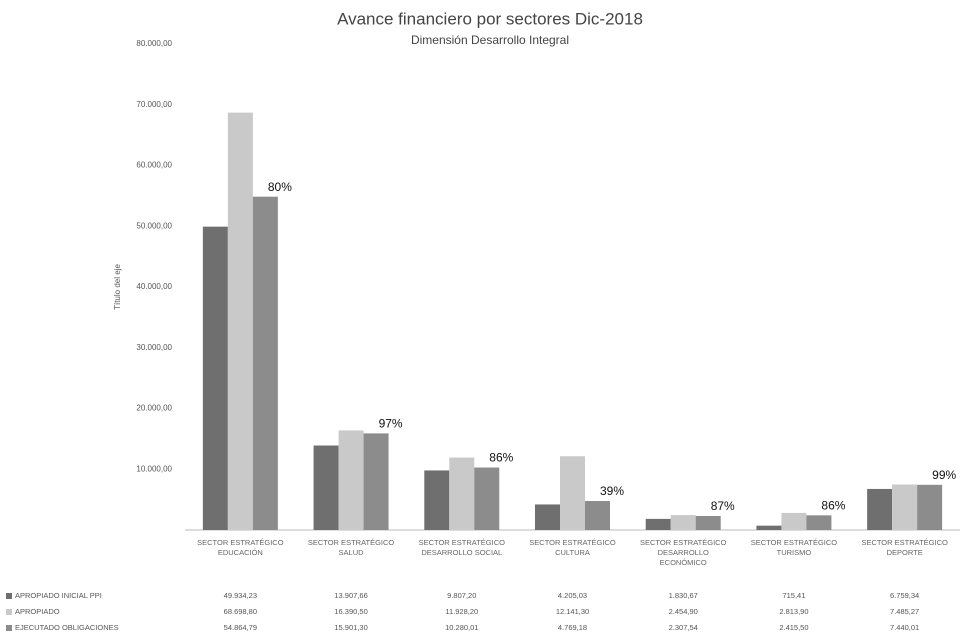 Image resolution: width=977 pixels, height=639 pixels. Describe the element at coordinates (904, 595) in the screenshot. I see `table-value: 6.759,34` at that location.